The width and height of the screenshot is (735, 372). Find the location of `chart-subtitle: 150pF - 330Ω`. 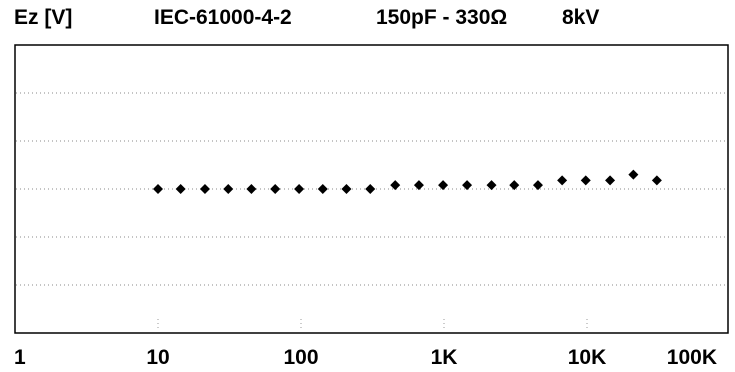

chart-subtitle: 150pF - 330Ω is located at coordinates (442, 17).